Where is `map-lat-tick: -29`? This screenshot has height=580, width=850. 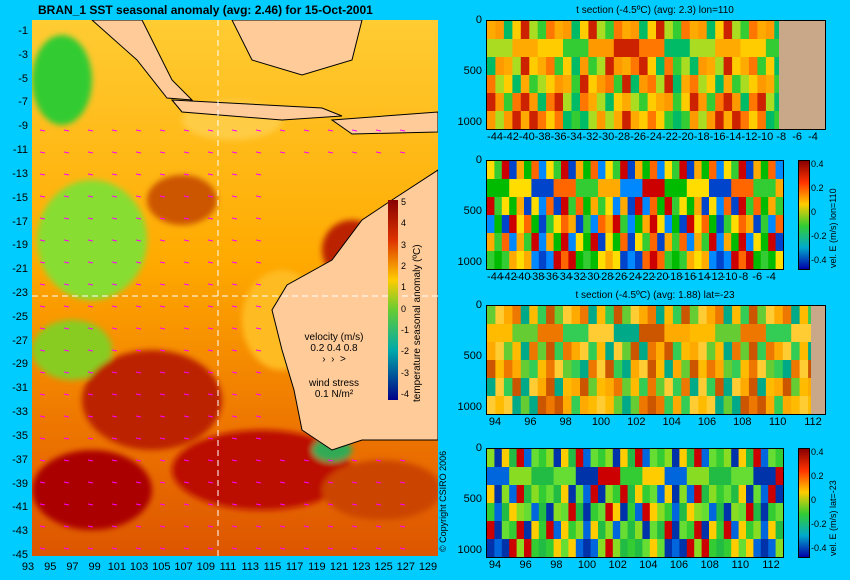
map-lat-tick: -29 is located at coordinates (20, 364).